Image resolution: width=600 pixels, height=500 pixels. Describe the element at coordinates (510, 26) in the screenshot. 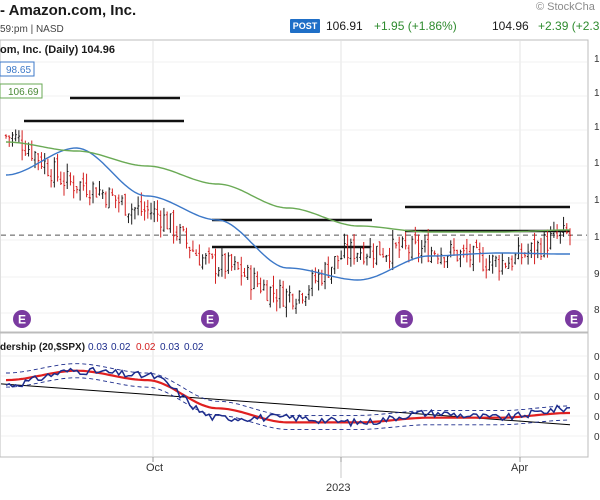

I see `close-price: 104.96` at that location.